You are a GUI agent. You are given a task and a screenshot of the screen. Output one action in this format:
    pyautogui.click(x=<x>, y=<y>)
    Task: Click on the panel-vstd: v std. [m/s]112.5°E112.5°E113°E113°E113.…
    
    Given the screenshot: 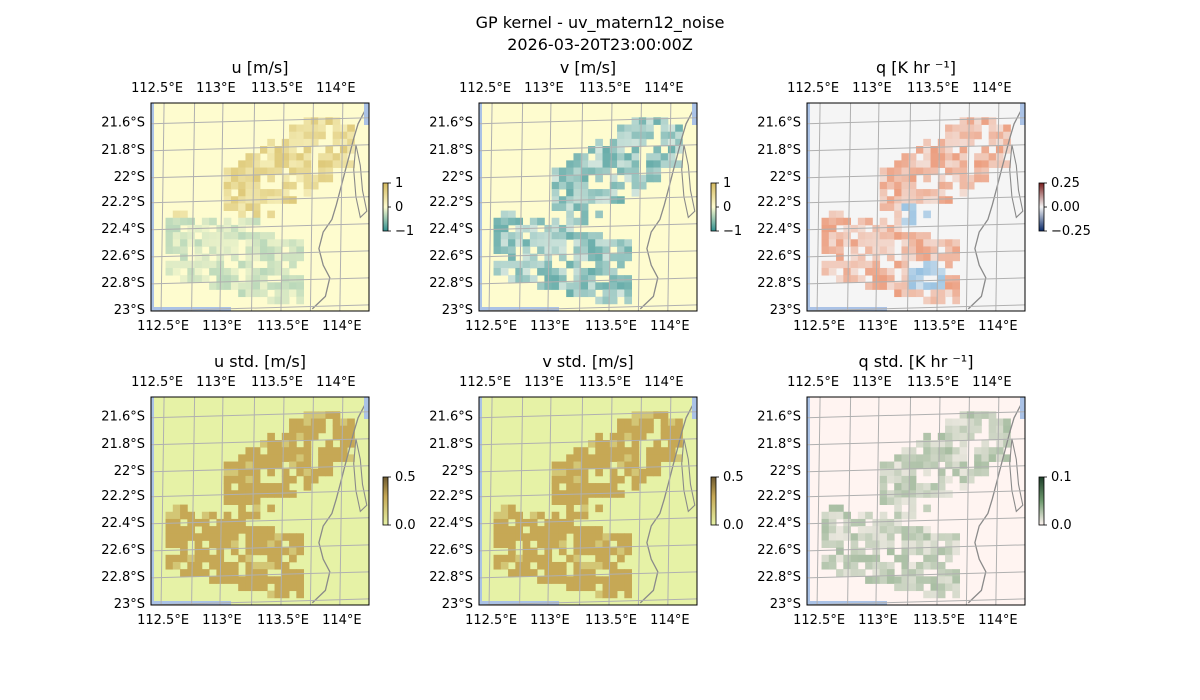 What is the action you would take?
    pyautogui.click(x=586, y=490)
    